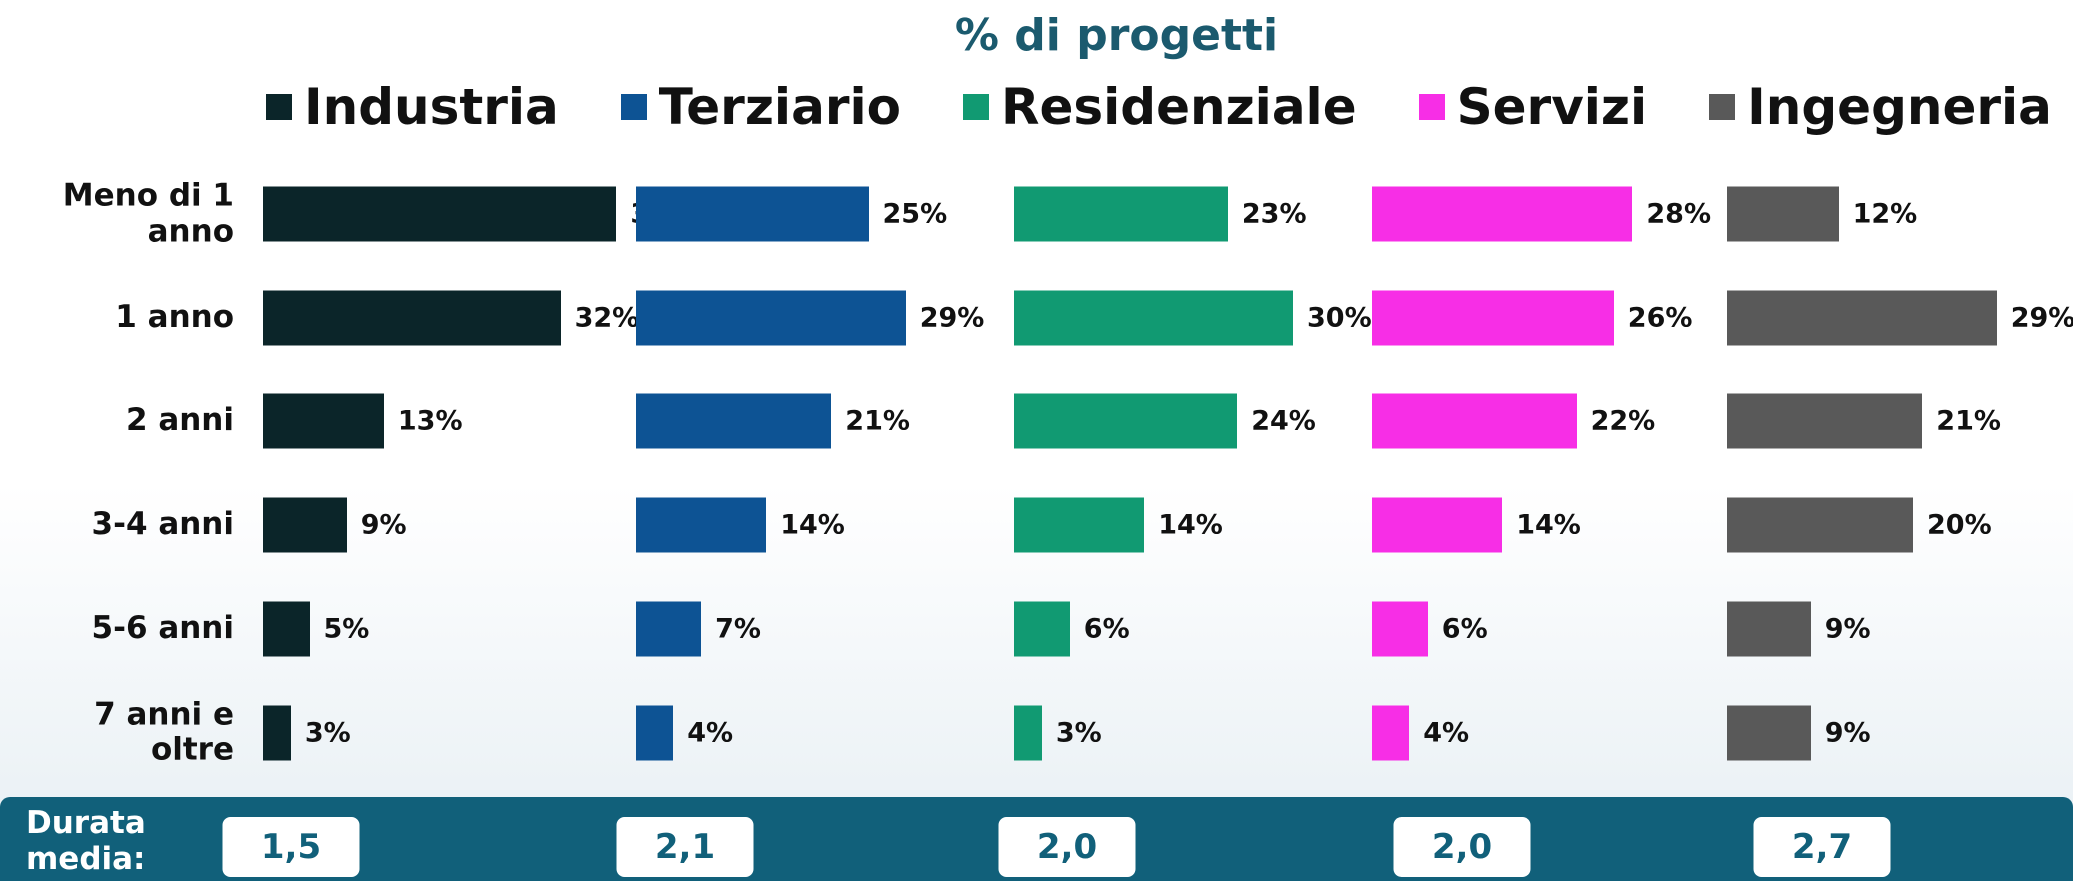 Image resolution: width=2073 pixels, height=881 pixels. What do you see at coordinates (1178, 107) in the screenshot?
I see `legend-label: Residenziale` at bounding box center [1178, 107].